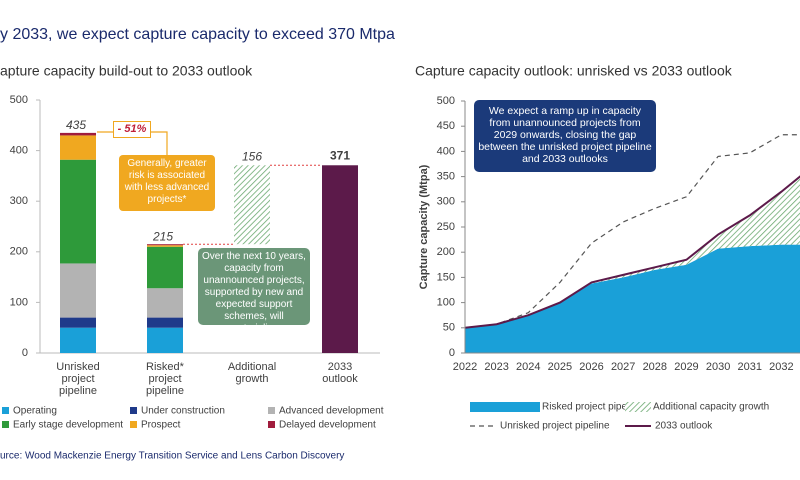 The width and height of the screenshot is (800, 480). Describe the element at coordinates (76, 125) in the screenshot. I see `total-label: 435` at that location.